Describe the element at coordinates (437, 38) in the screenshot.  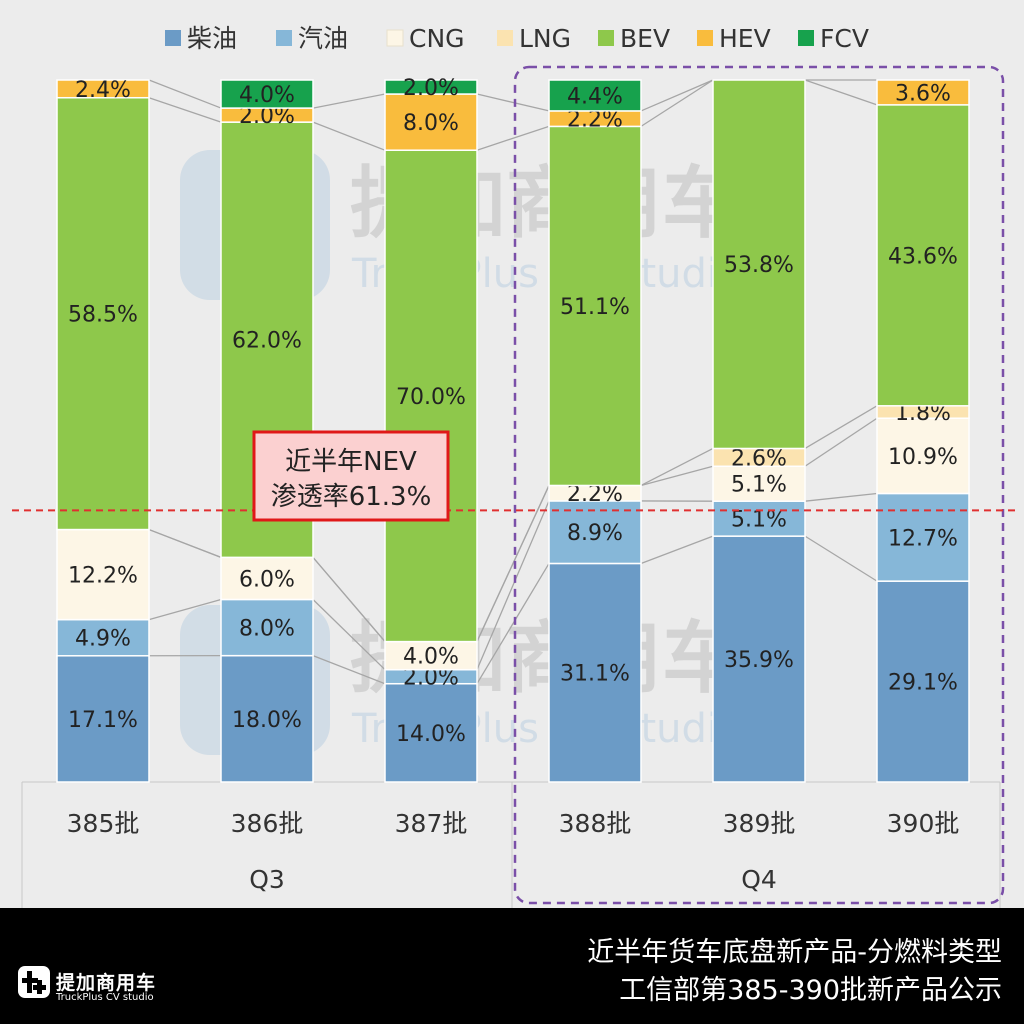
I see `legend-label: CNG` at that location.